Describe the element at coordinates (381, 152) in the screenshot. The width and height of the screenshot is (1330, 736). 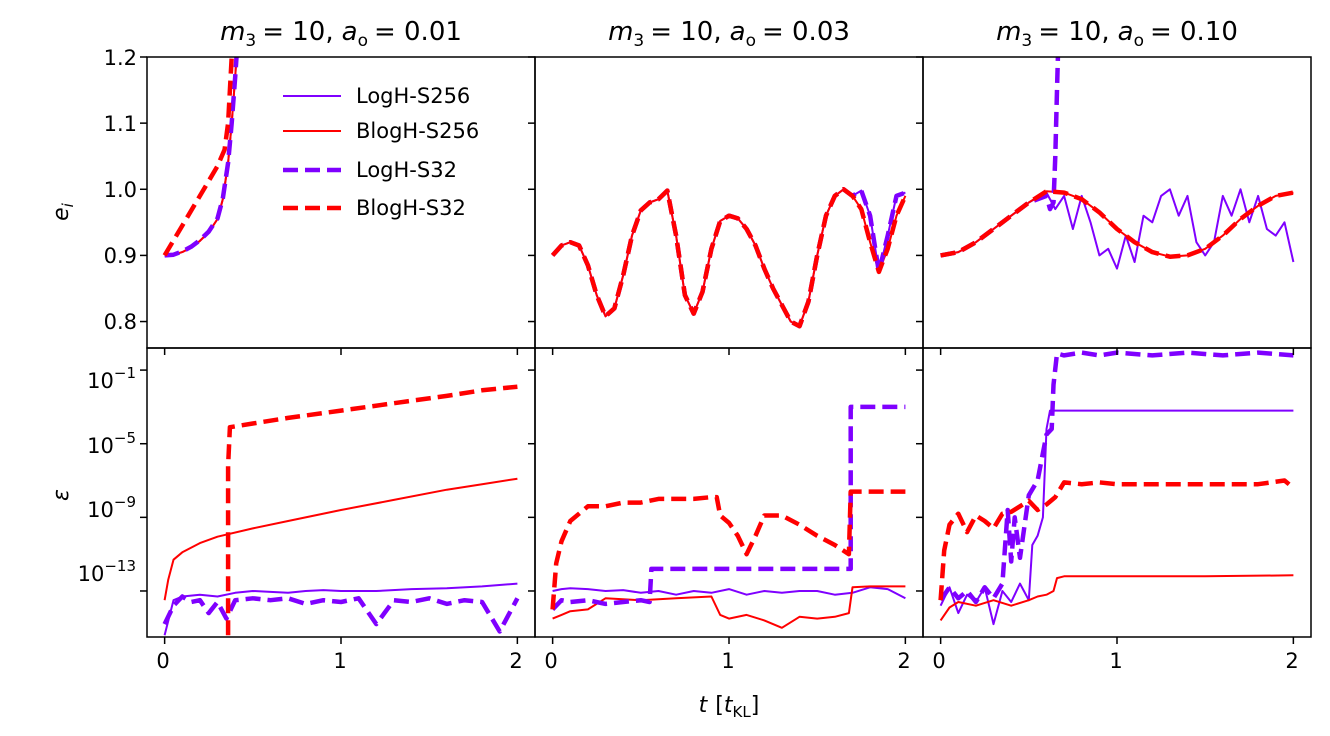
I see `legend: LogH-S256 BlogH-S256 LogH-S32 BlogH-S32` at that location.